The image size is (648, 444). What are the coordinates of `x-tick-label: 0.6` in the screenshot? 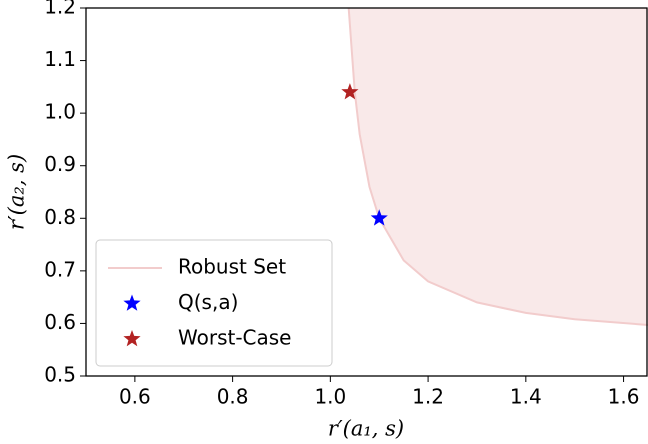 It's located at (135, 397).